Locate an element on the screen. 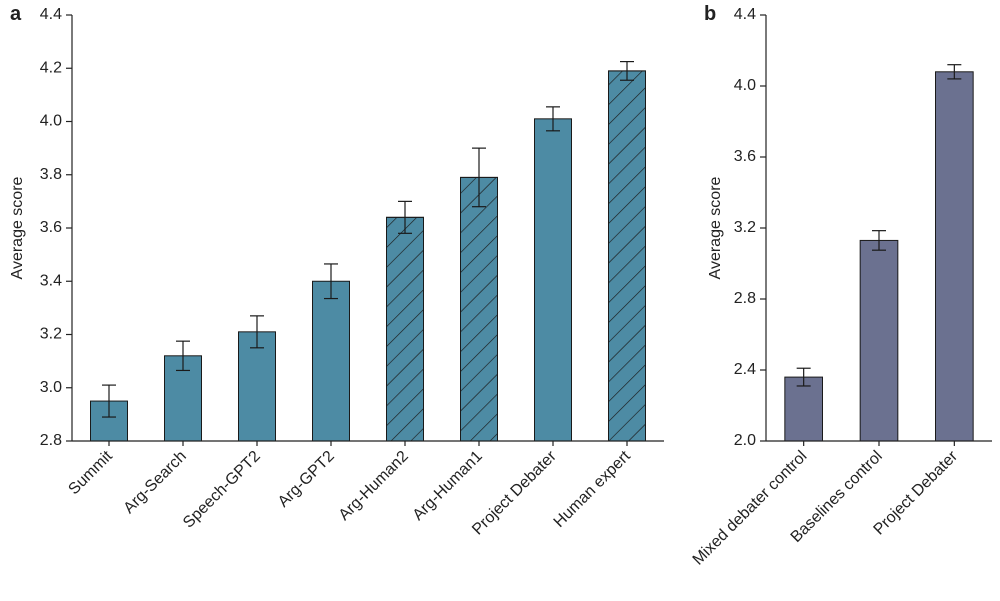  x-tick-label: Arg-GPT2 is located at coordinates (306, 479).